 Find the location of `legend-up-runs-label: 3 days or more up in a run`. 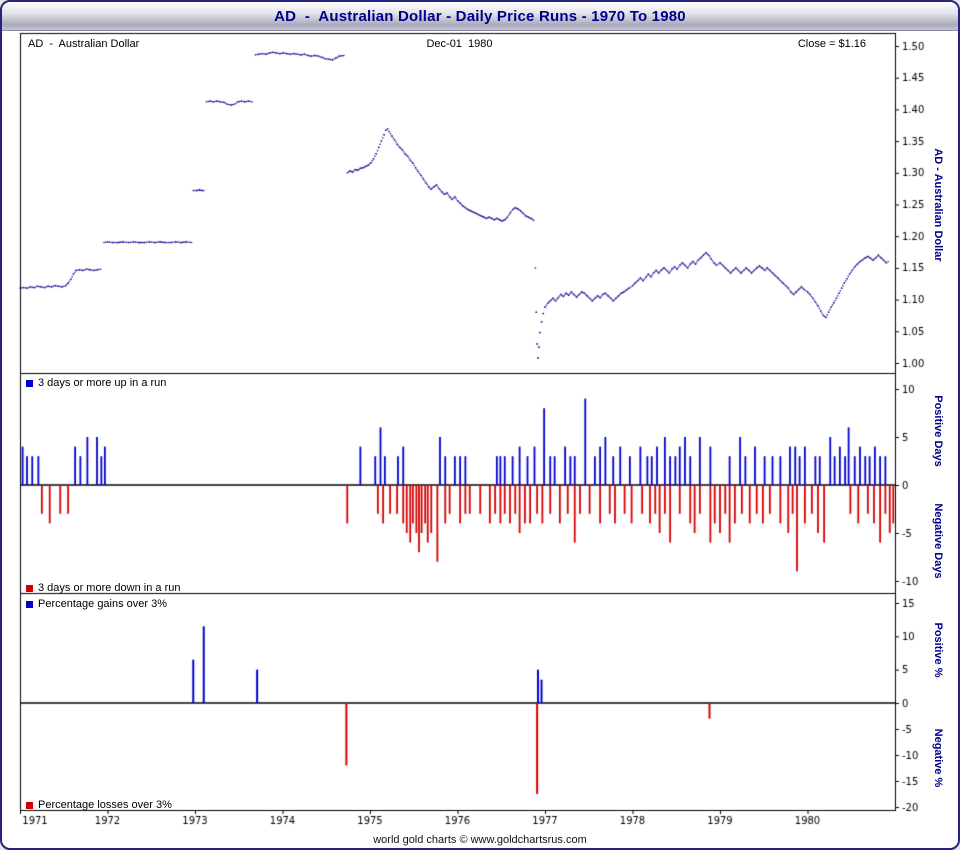

legend-up-runs-label: 3 days or more up in a run is located at coordinates (102, 383).